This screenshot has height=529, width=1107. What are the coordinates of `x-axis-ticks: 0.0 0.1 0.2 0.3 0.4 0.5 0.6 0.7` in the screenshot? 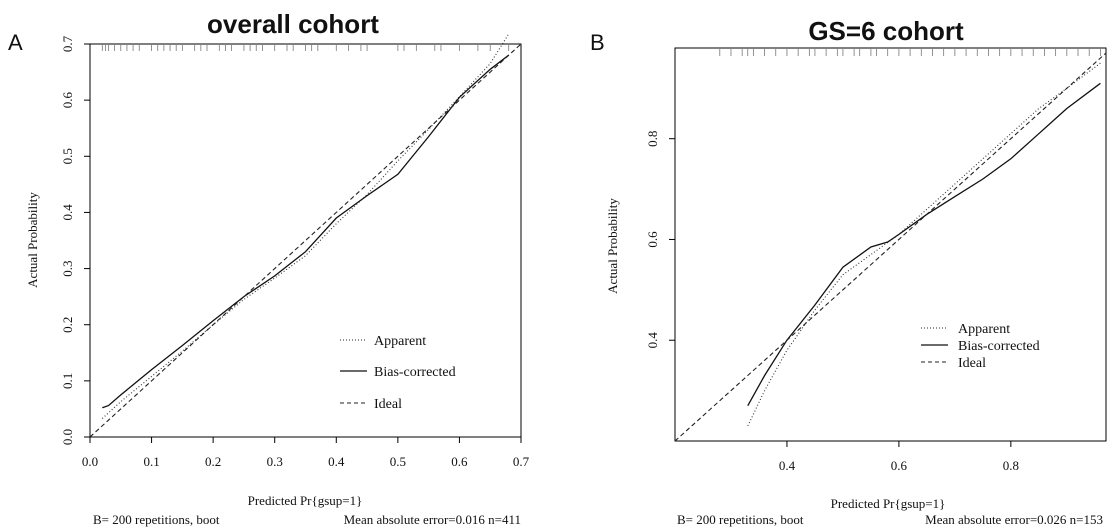 It's located at (306, 453).